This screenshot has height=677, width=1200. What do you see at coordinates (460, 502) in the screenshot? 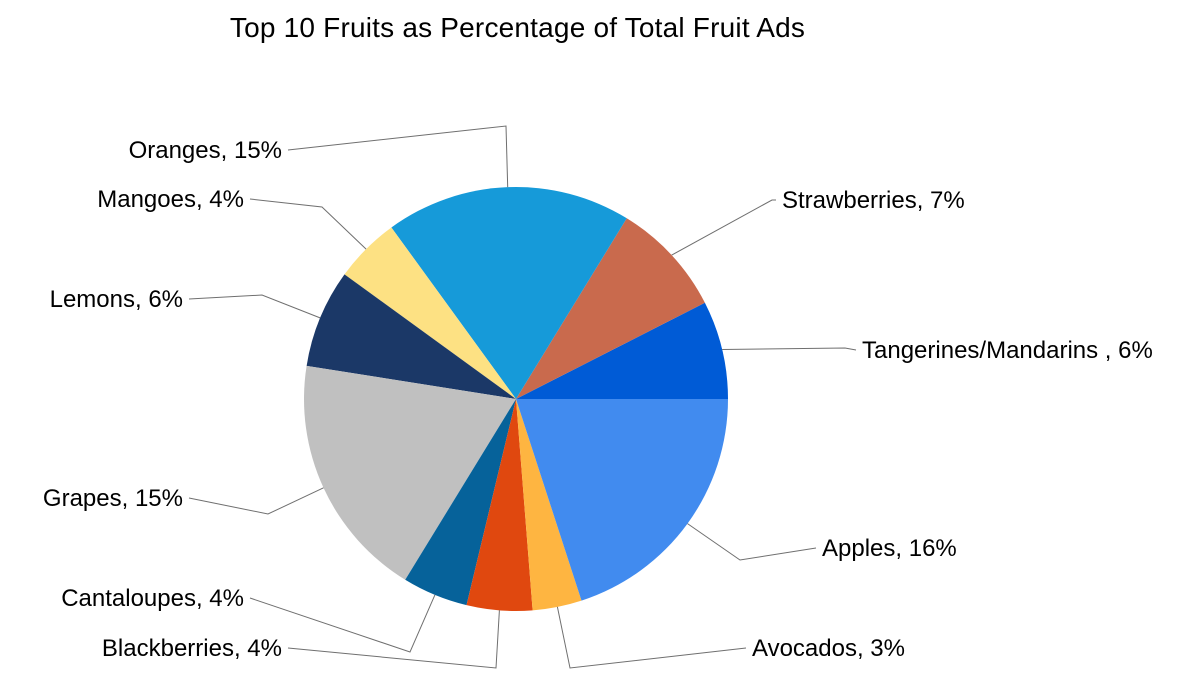
I see `pie-slice-cantaloupes` at bounding box center [460, 502].